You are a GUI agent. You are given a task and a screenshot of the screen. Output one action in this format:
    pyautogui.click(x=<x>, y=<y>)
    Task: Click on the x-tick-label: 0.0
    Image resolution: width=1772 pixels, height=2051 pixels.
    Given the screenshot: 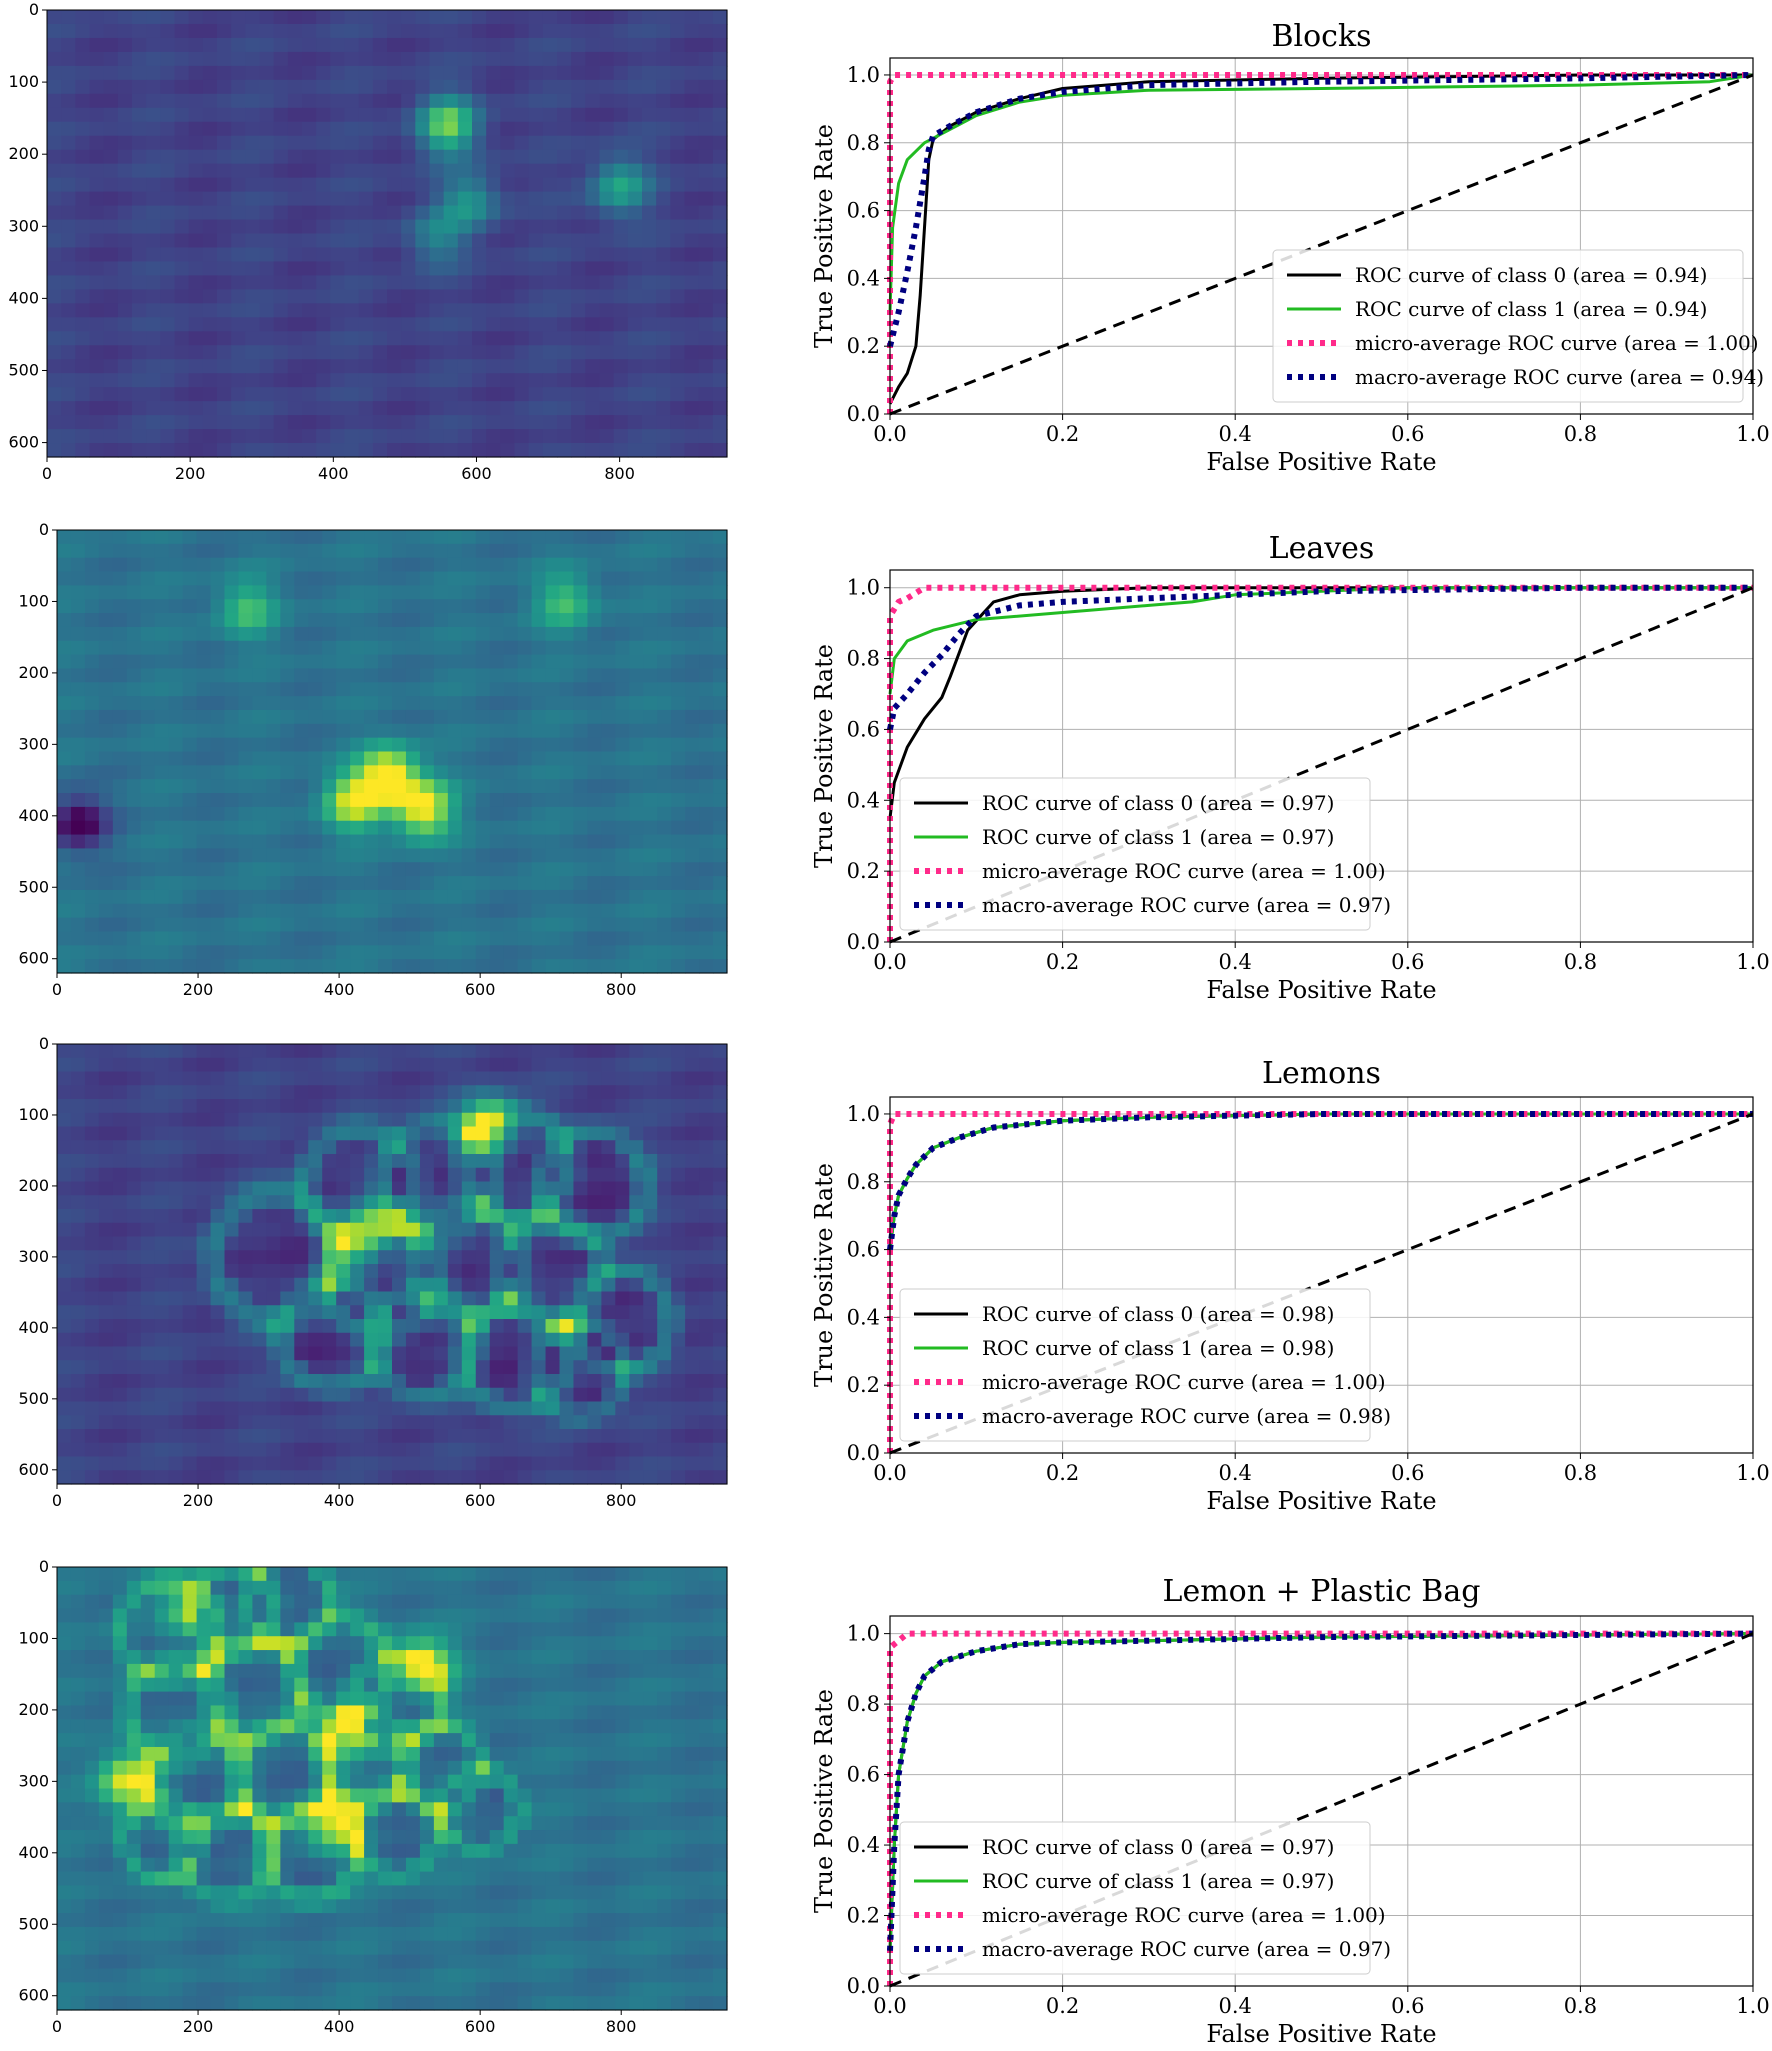 What is the action you would take?
    pyautogui.click(x=889, y=962)
    